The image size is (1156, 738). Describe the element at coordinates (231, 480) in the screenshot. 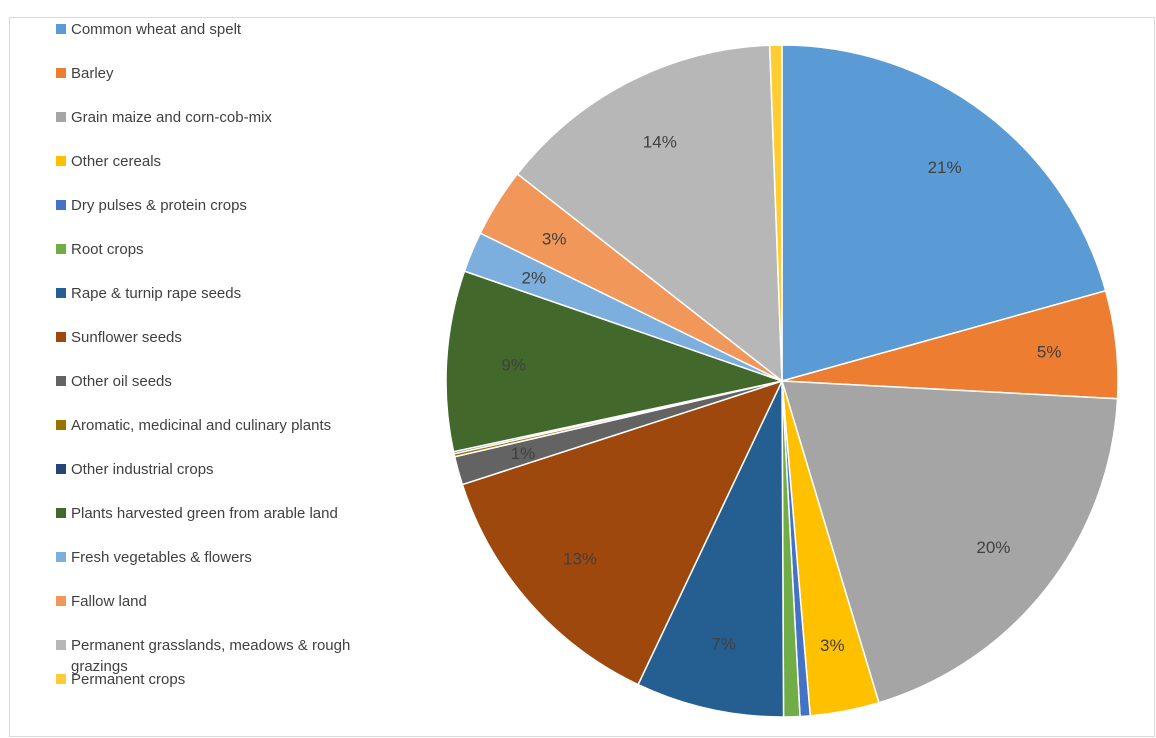

I see `legend-item: Other industrial crops` at that location.